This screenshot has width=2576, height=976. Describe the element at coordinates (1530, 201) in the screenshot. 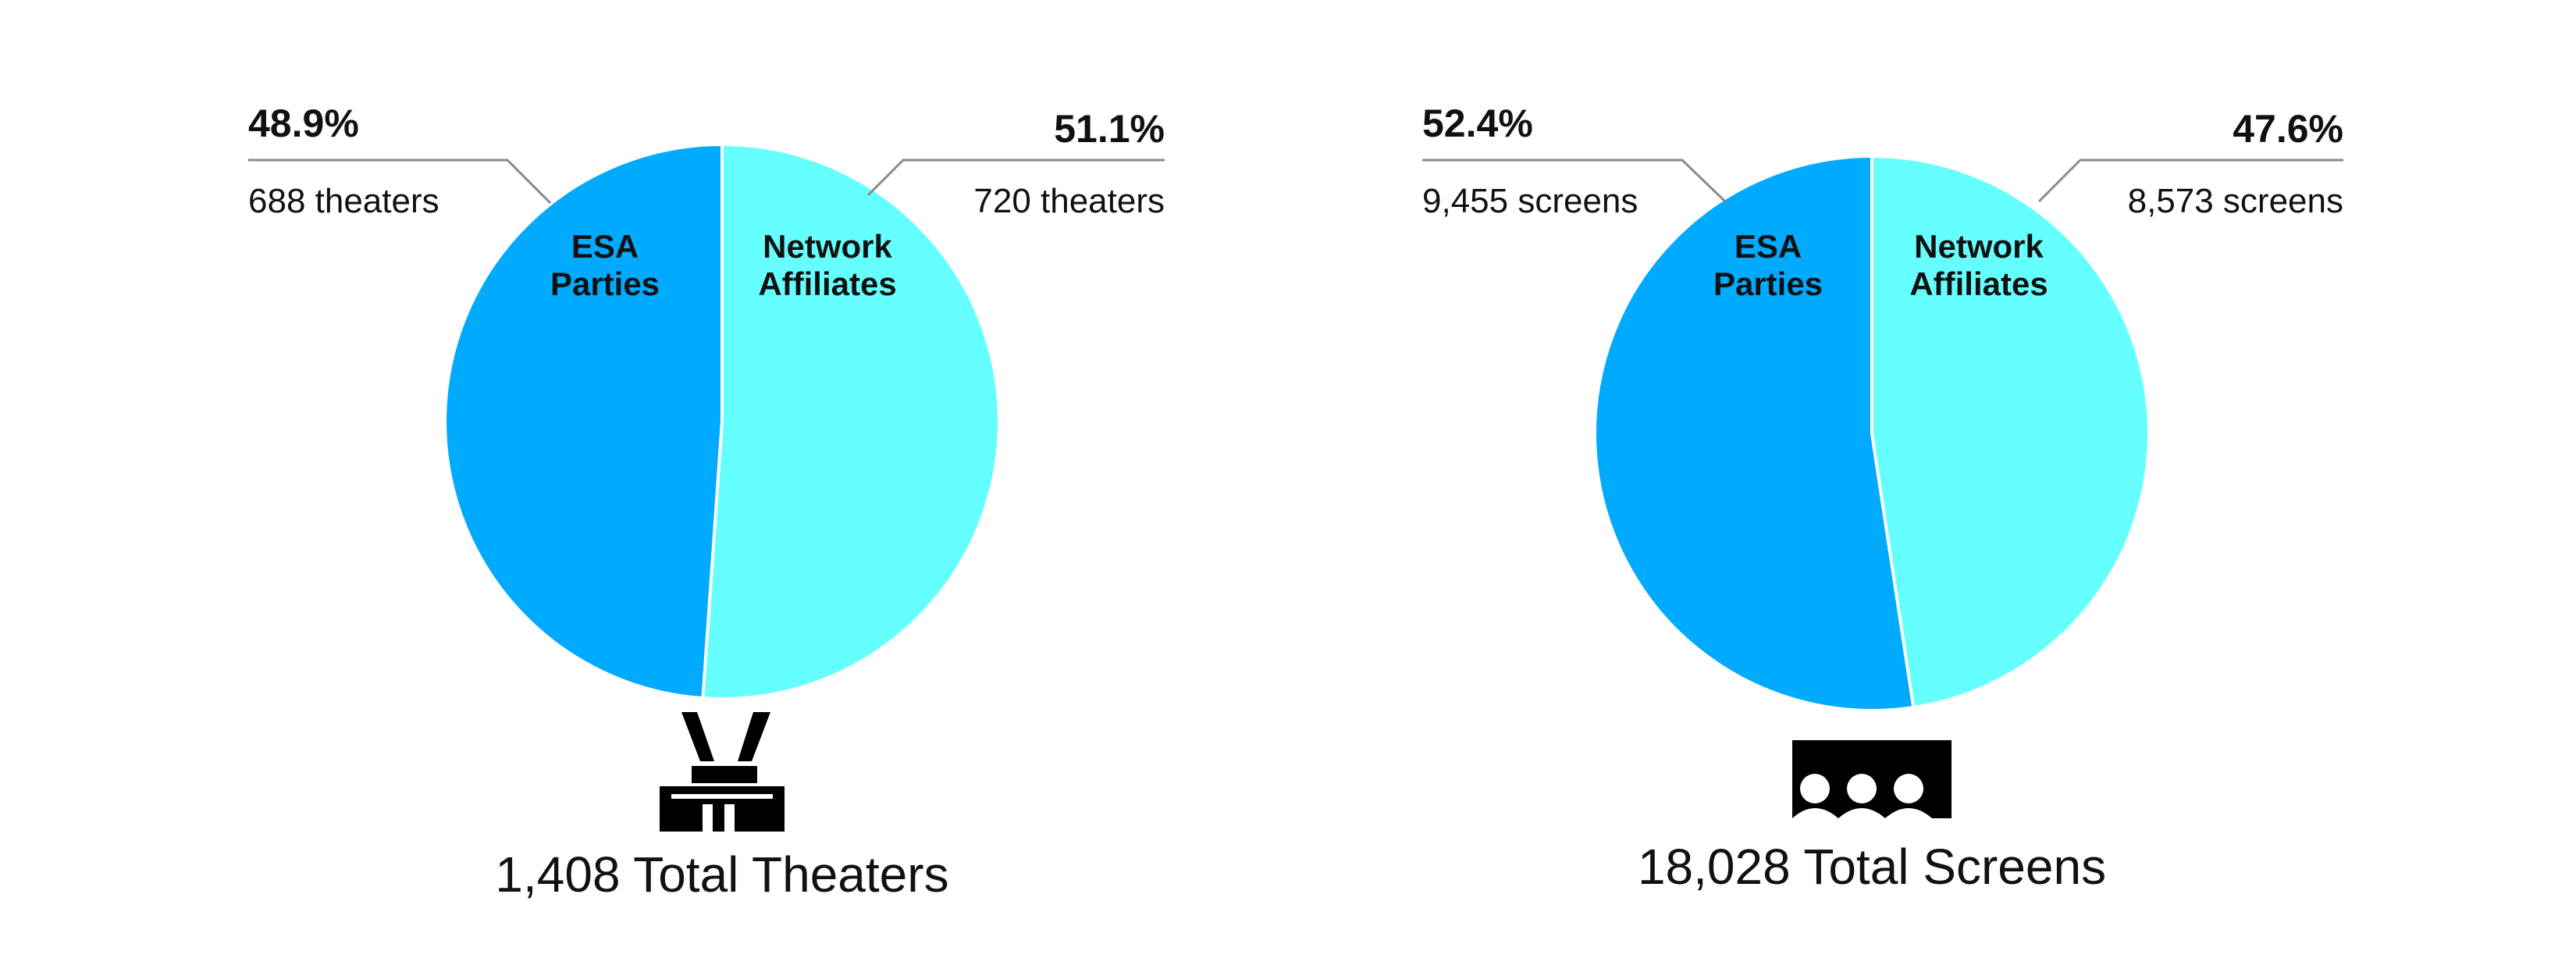

I see `screens-esa-count: 9,455 screens` at that location.